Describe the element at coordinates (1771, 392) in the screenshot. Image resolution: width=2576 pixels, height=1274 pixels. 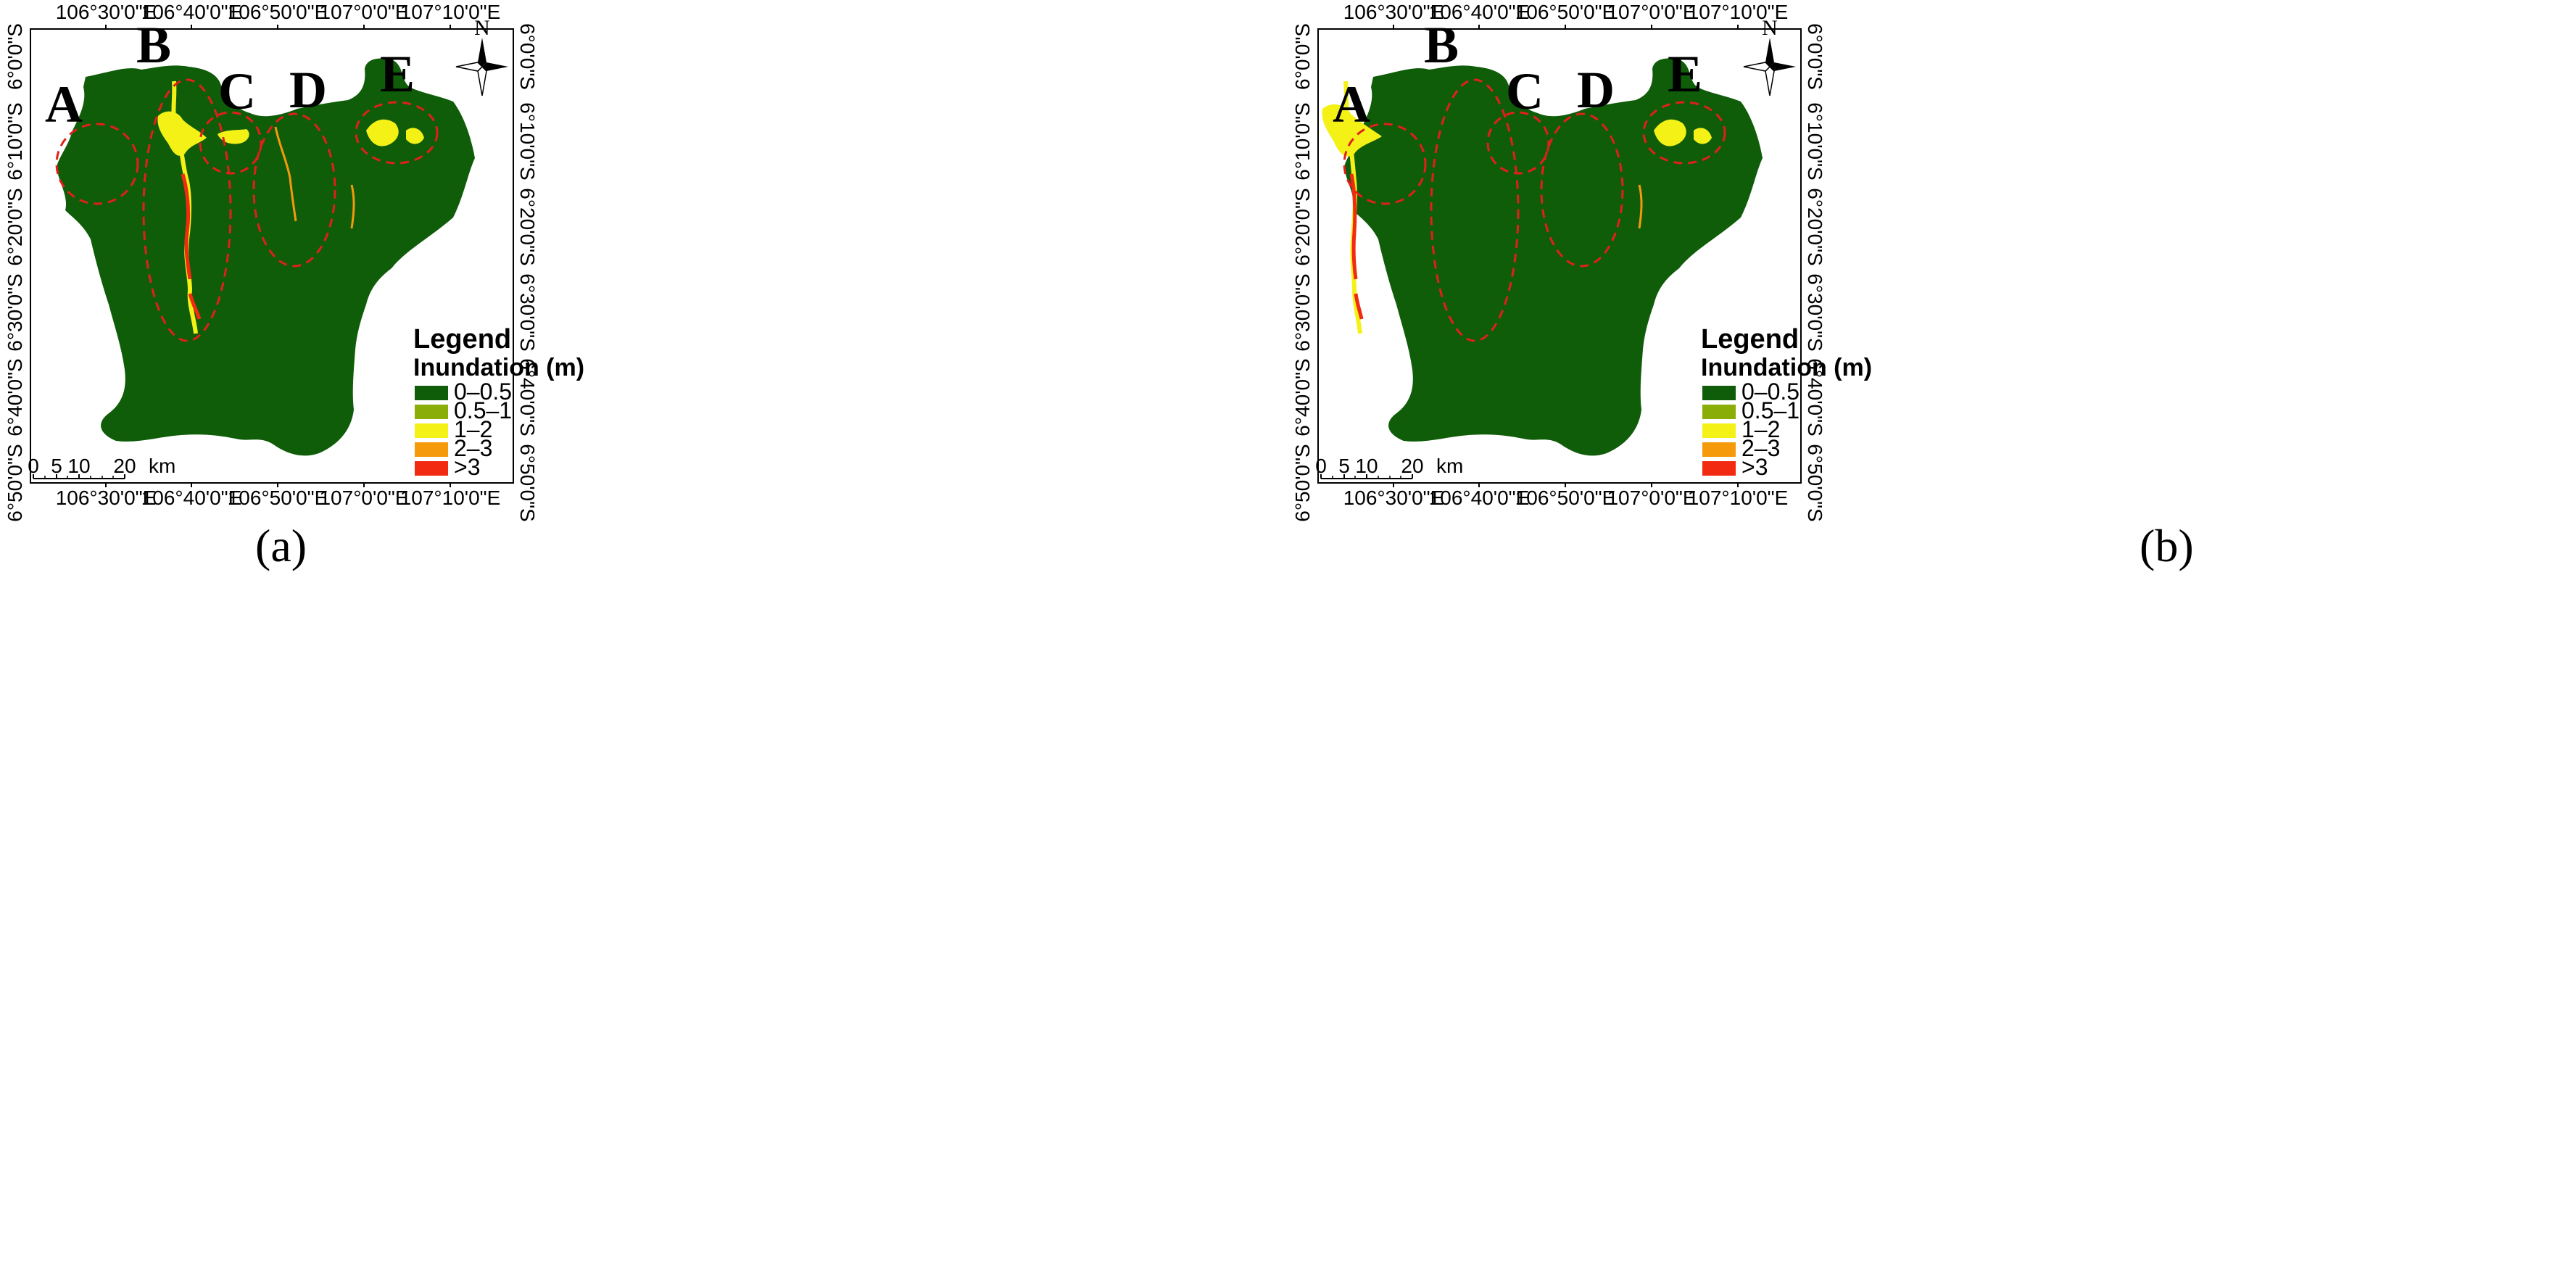
I see `legend-item-label: 0–0.5` at that location.